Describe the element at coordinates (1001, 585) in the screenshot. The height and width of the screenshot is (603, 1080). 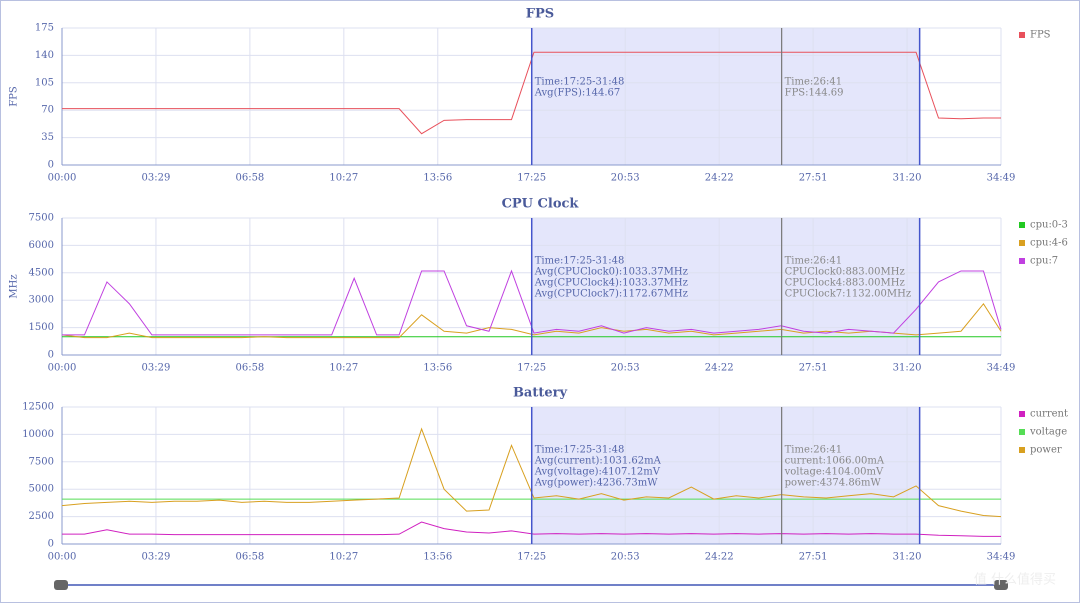
I see `slider-handle-right` at that location.